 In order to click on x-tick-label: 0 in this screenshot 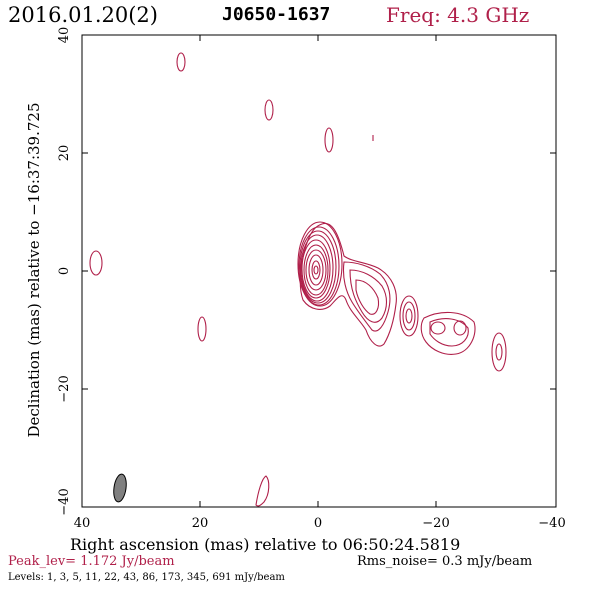, I will do `click(318, 523)`.